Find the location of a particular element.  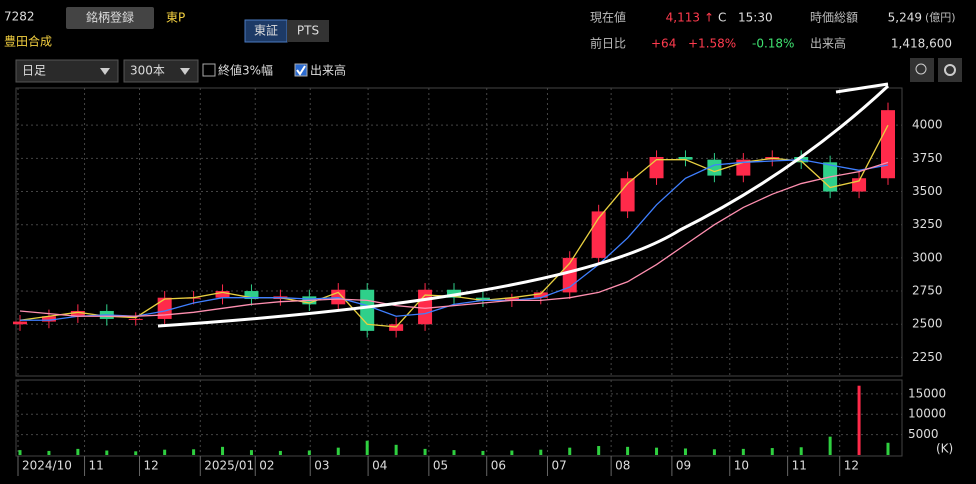

y-tick-label: 2250 is located at coordinates (927, 357).